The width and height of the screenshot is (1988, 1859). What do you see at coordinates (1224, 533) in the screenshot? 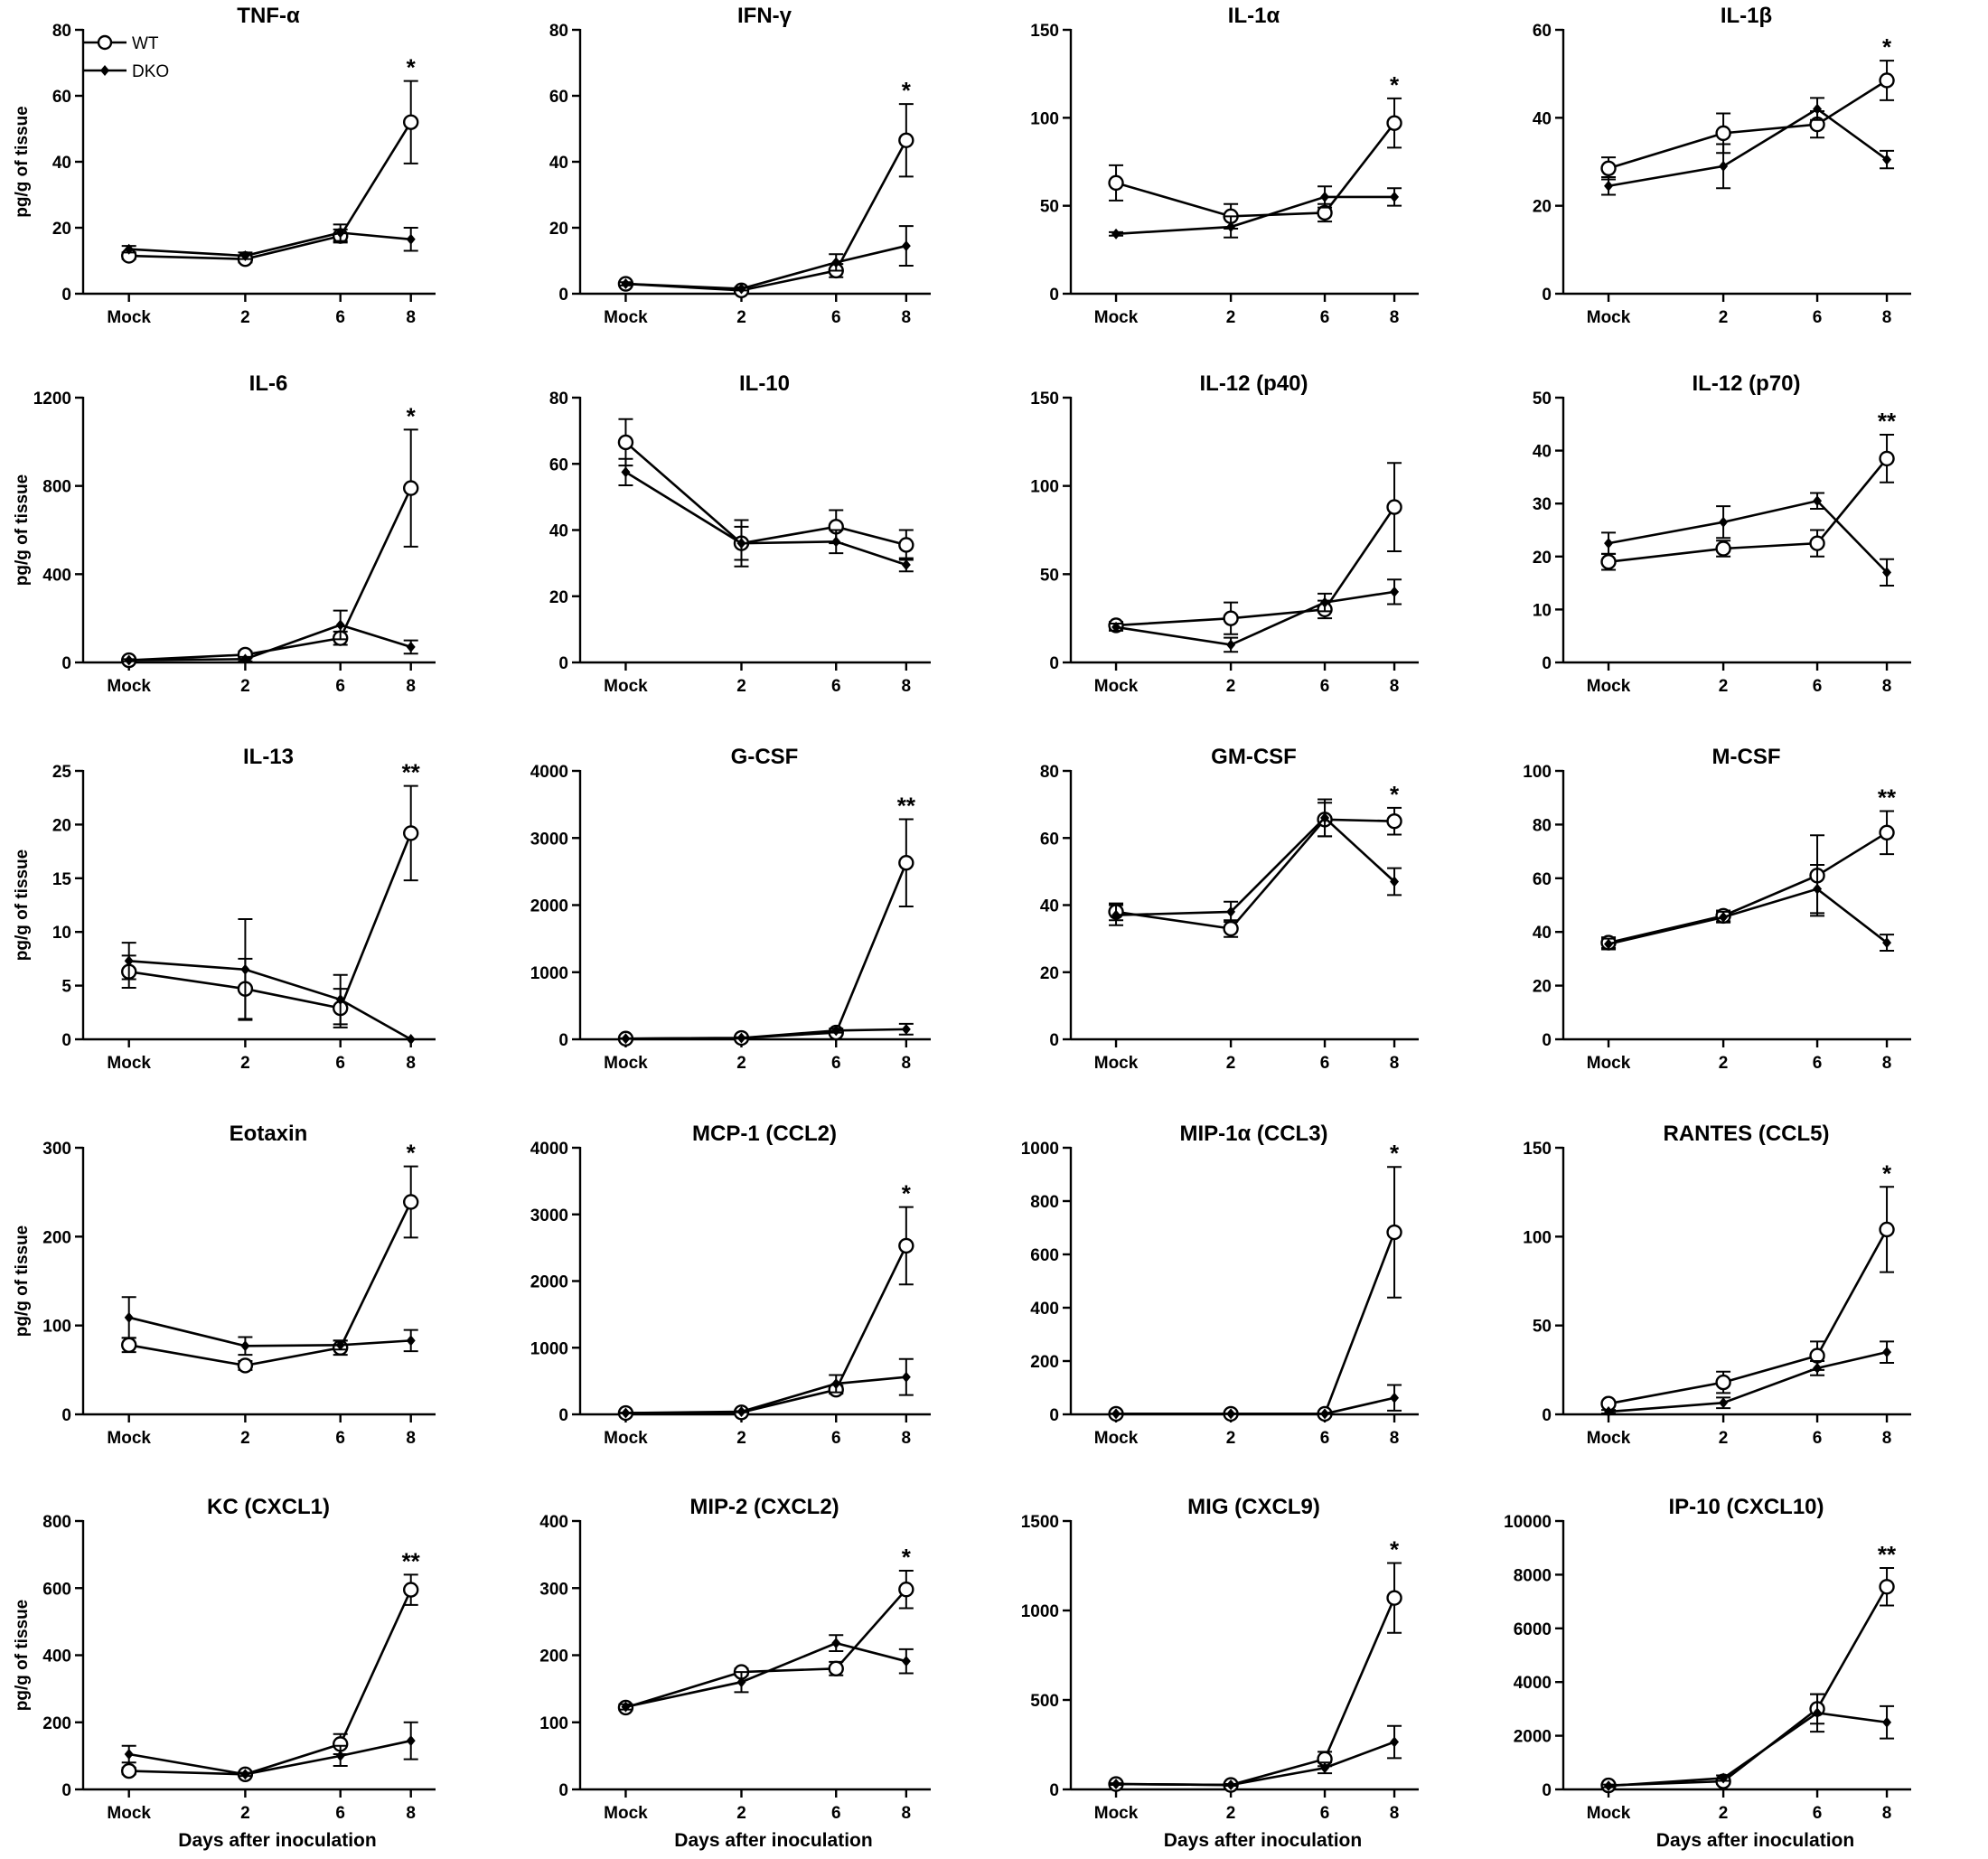
I see `panel-7: IL-12 (p40) 0 50 100 150 Mock 2 6 8` at bounding box center [1224, 533].